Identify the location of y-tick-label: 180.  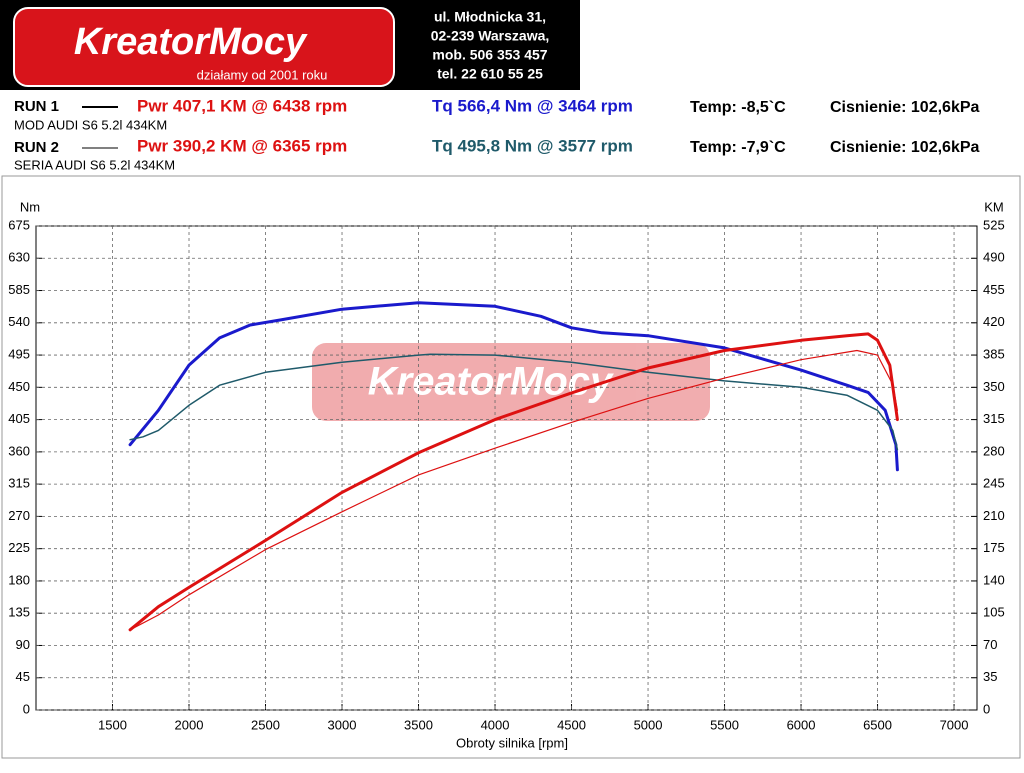
(19, 579).